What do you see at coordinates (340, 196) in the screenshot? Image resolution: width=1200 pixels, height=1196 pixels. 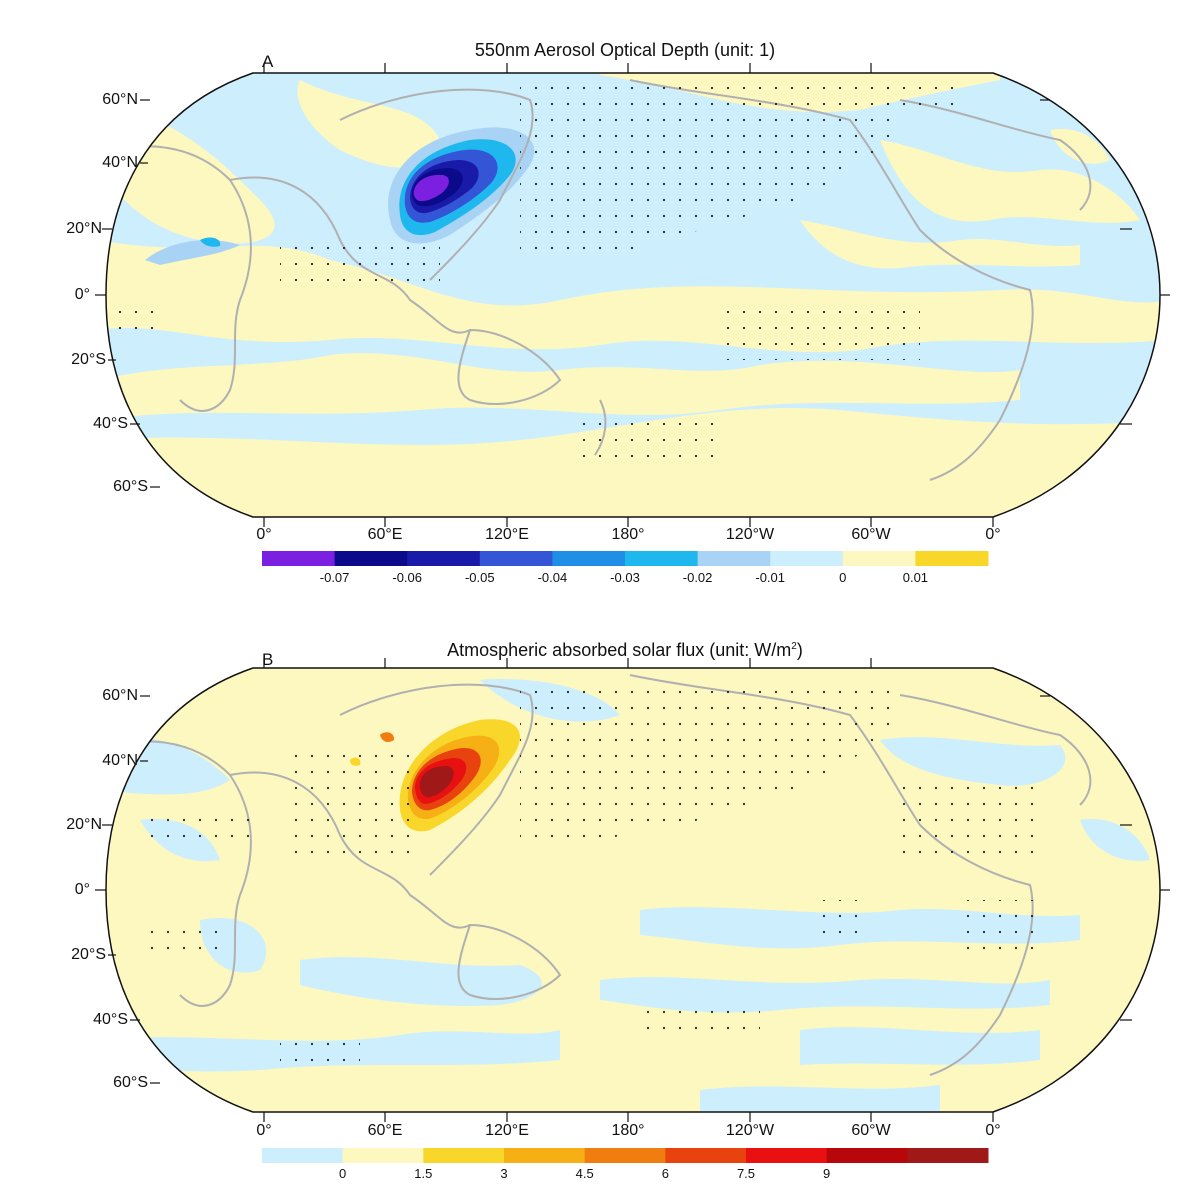 I see `aod-plume` at bounding box center [340, 196].